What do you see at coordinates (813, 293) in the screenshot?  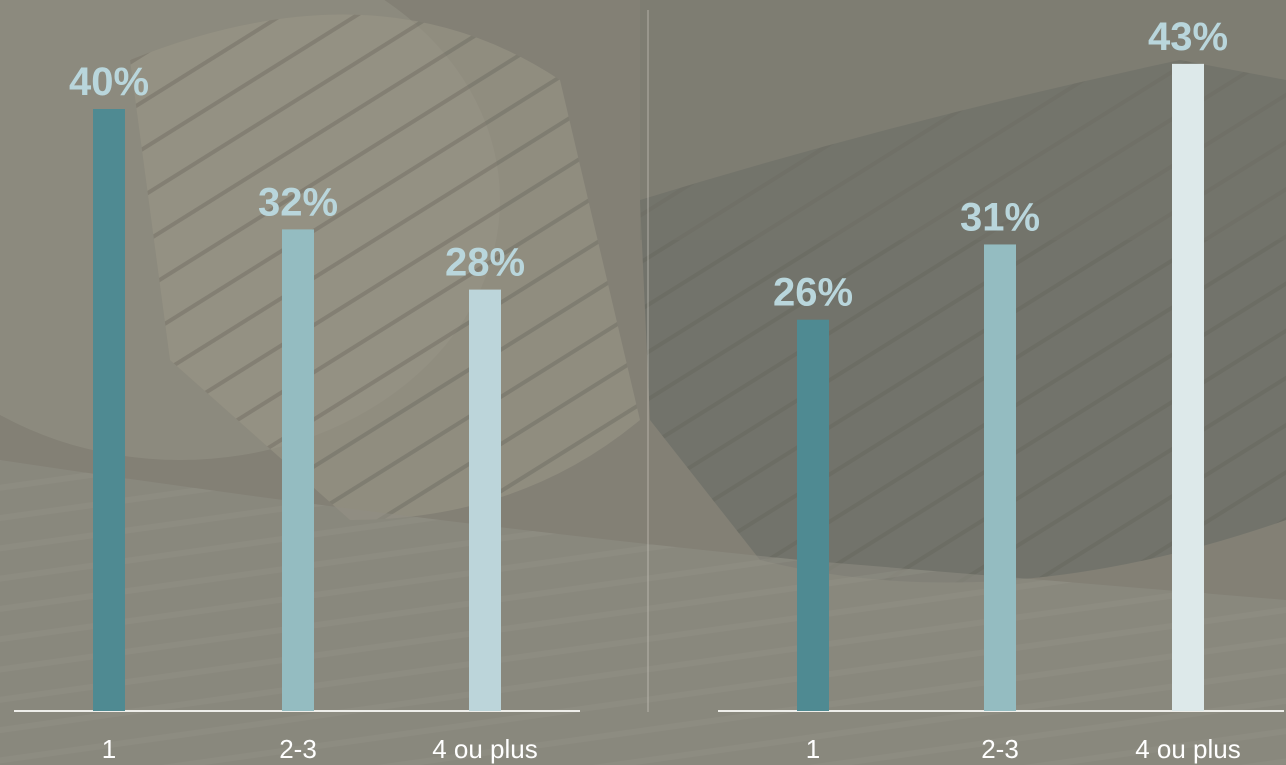 I see `data-label: 26%` at bounding box center [813, 293].